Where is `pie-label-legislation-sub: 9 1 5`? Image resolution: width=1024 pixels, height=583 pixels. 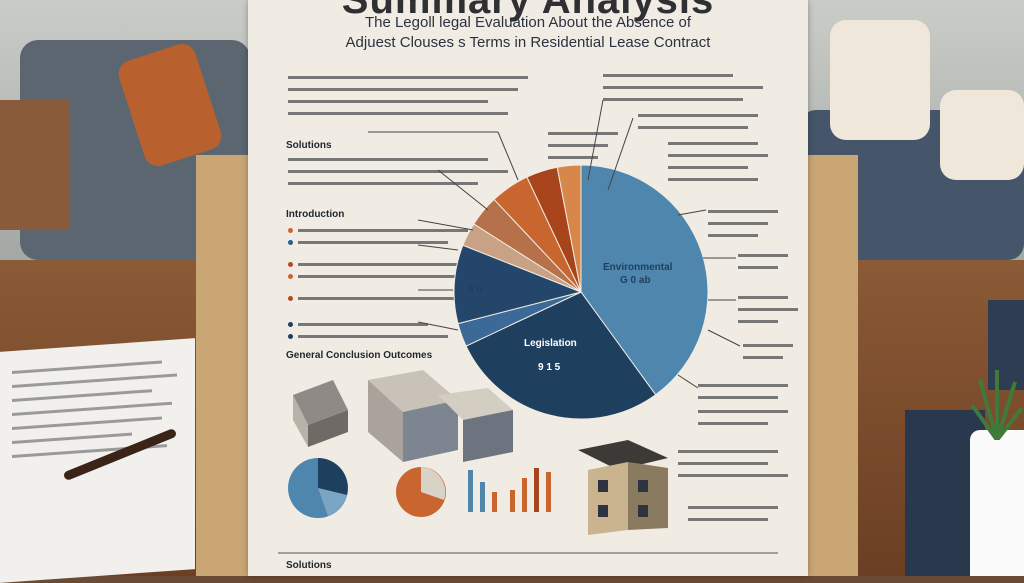
pie-label-legislation-sub: 9 1 5 is located at coordinates (549, 367).